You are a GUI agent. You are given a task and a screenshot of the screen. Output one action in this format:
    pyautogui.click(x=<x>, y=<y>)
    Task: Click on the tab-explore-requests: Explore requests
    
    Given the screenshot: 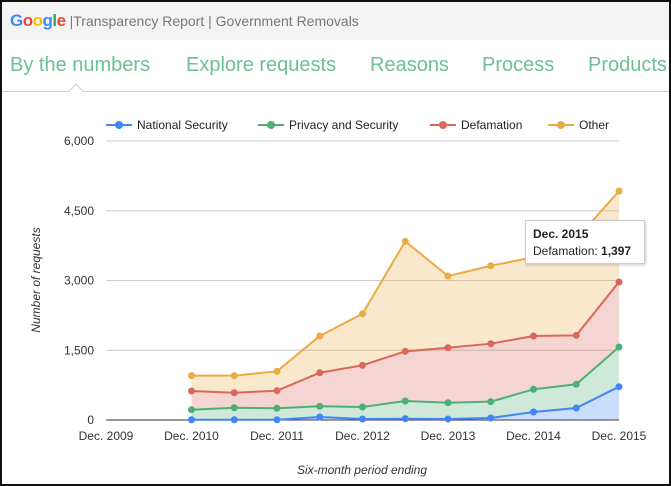 What is the action you would take?
    pyautogui.click(x=261, y=65)
    